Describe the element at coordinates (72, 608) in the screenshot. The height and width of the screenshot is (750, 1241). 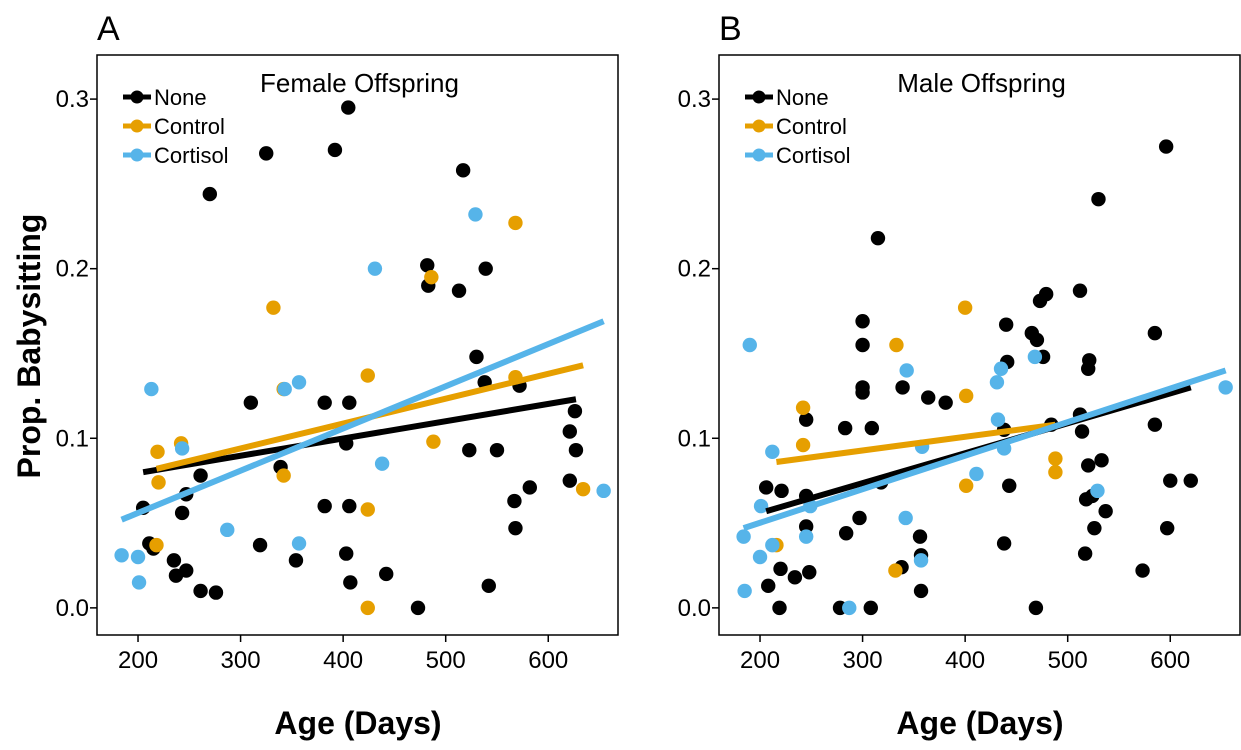
I see `y-tick-label-a-0: 0.0` at that location.